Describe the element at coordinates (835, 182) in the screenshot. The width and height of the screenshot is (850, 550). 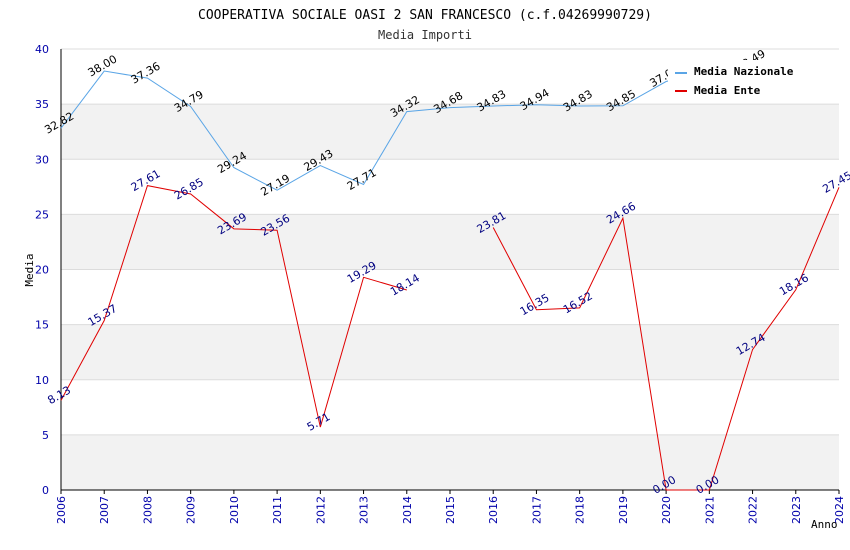
I see `data-label-ente: 27.45` at that location.